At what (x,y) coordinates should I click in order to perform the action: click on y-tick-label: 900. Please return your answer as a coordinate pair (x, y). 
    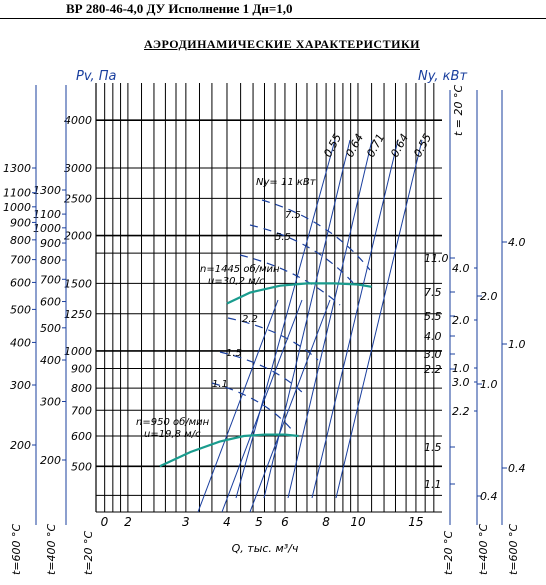
    Looking at the image, I should click on (81, 368).